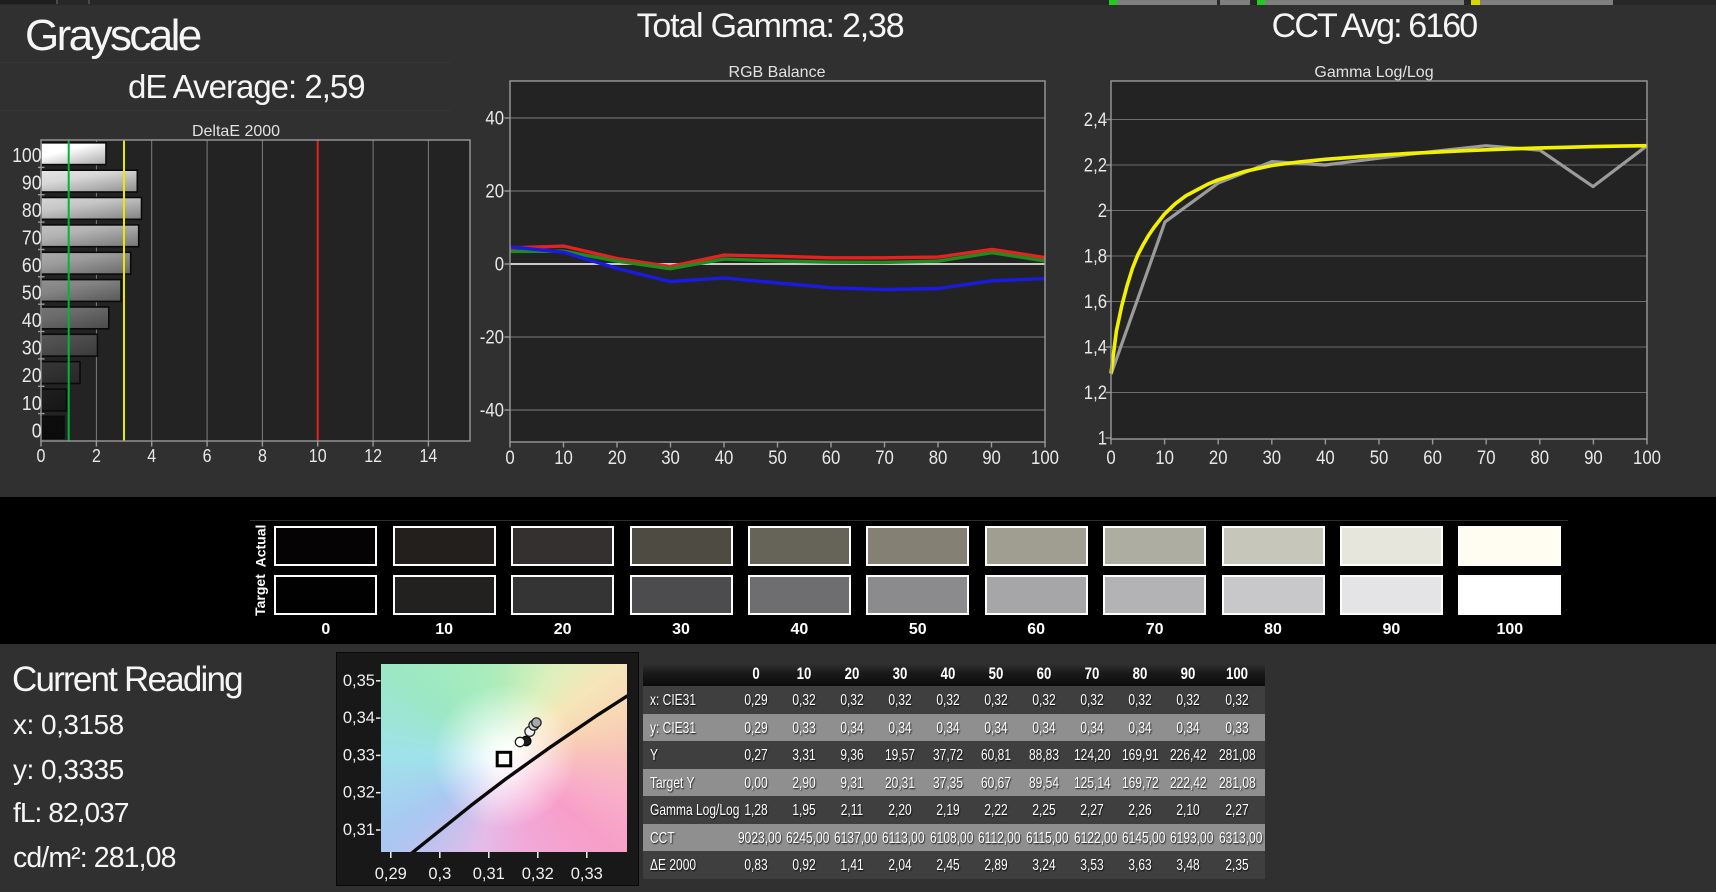  Describe the element at coordinates (391, 874) in the screenshot. I see `svg-text: 0,29` at that location.